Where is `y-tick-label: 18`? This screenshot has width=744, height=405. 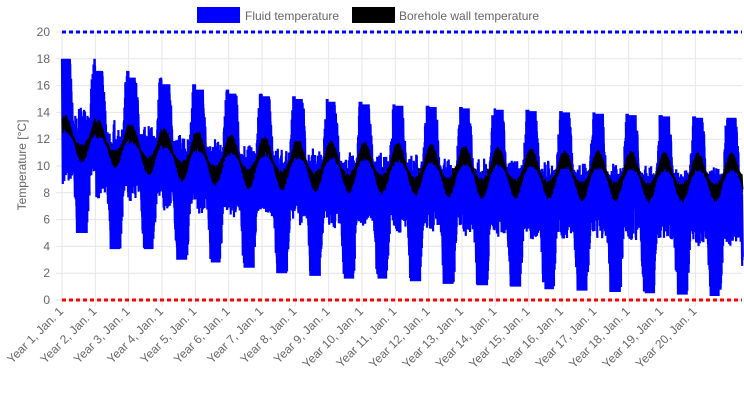
y-tick-label: 18 is located at coordinates (44, 59).